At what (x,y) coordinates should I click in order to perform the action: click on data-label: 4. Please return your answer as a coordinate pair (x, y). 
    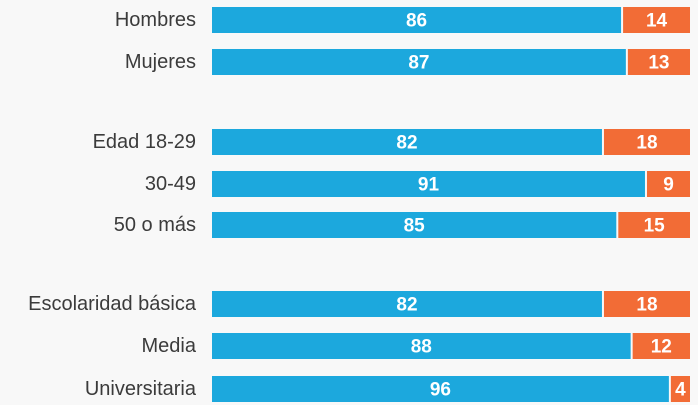
    Looking at the image, I should click on (680, 390).